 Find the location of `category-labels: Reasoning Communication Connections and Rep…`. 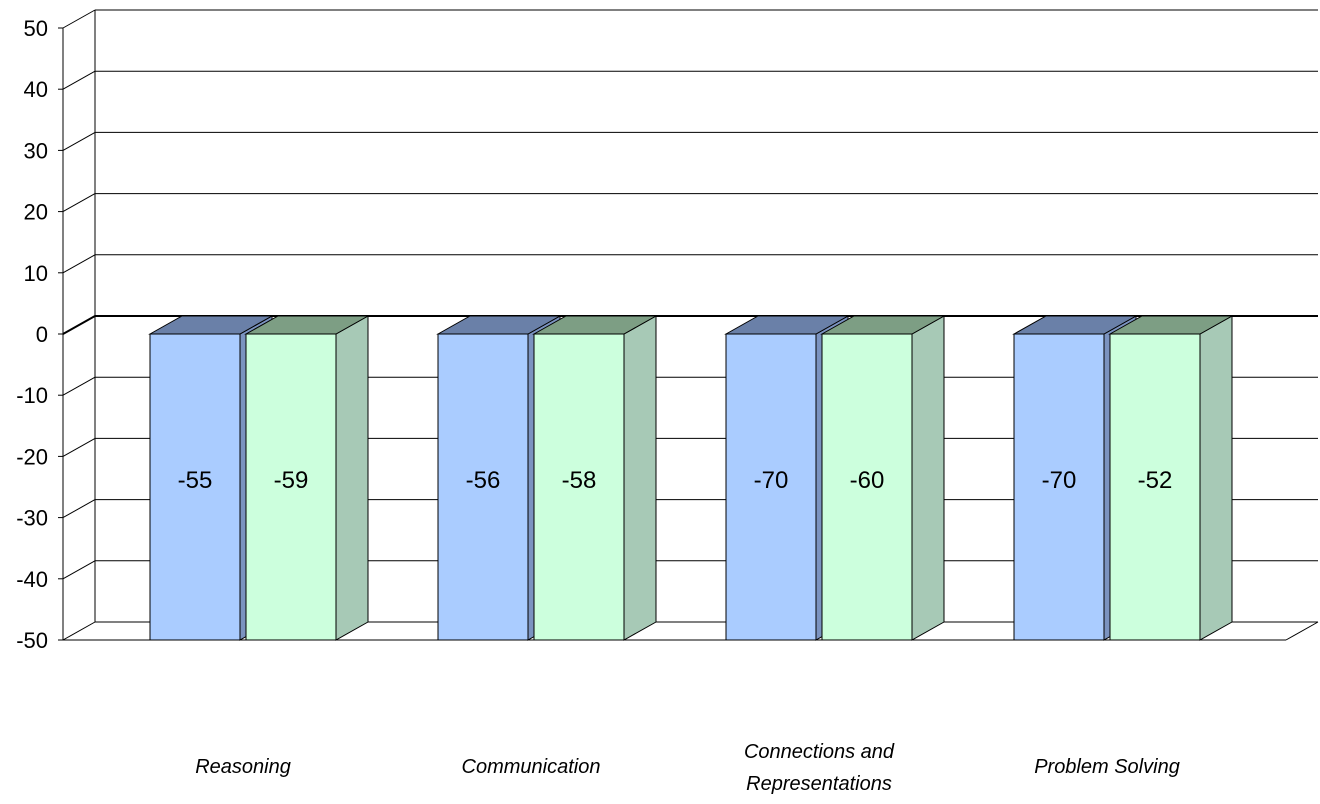

category-labels: Reasoning Communication Connections and Rep… is located at coordinates (687, 768).